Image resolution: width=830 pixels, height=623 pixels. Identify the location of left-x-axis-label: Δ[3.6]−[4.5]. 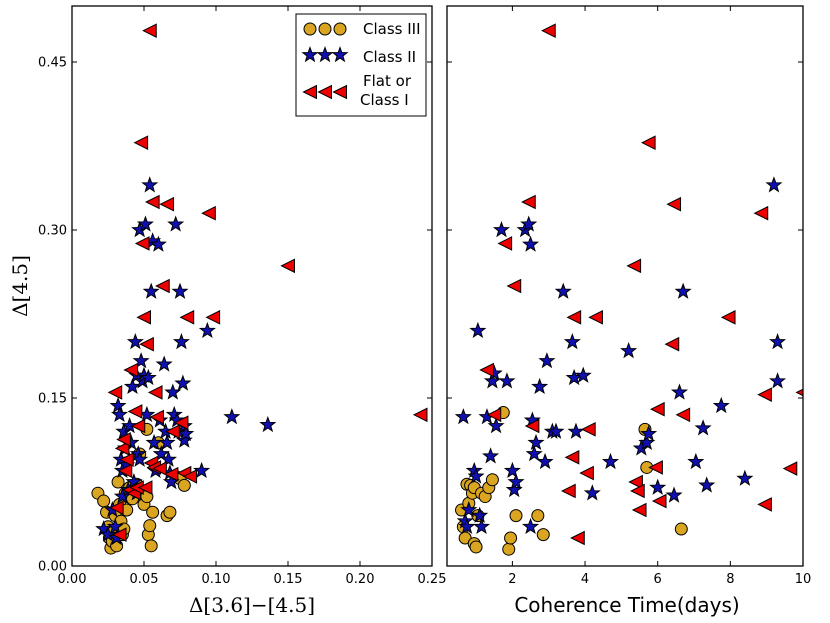
(252, 605).